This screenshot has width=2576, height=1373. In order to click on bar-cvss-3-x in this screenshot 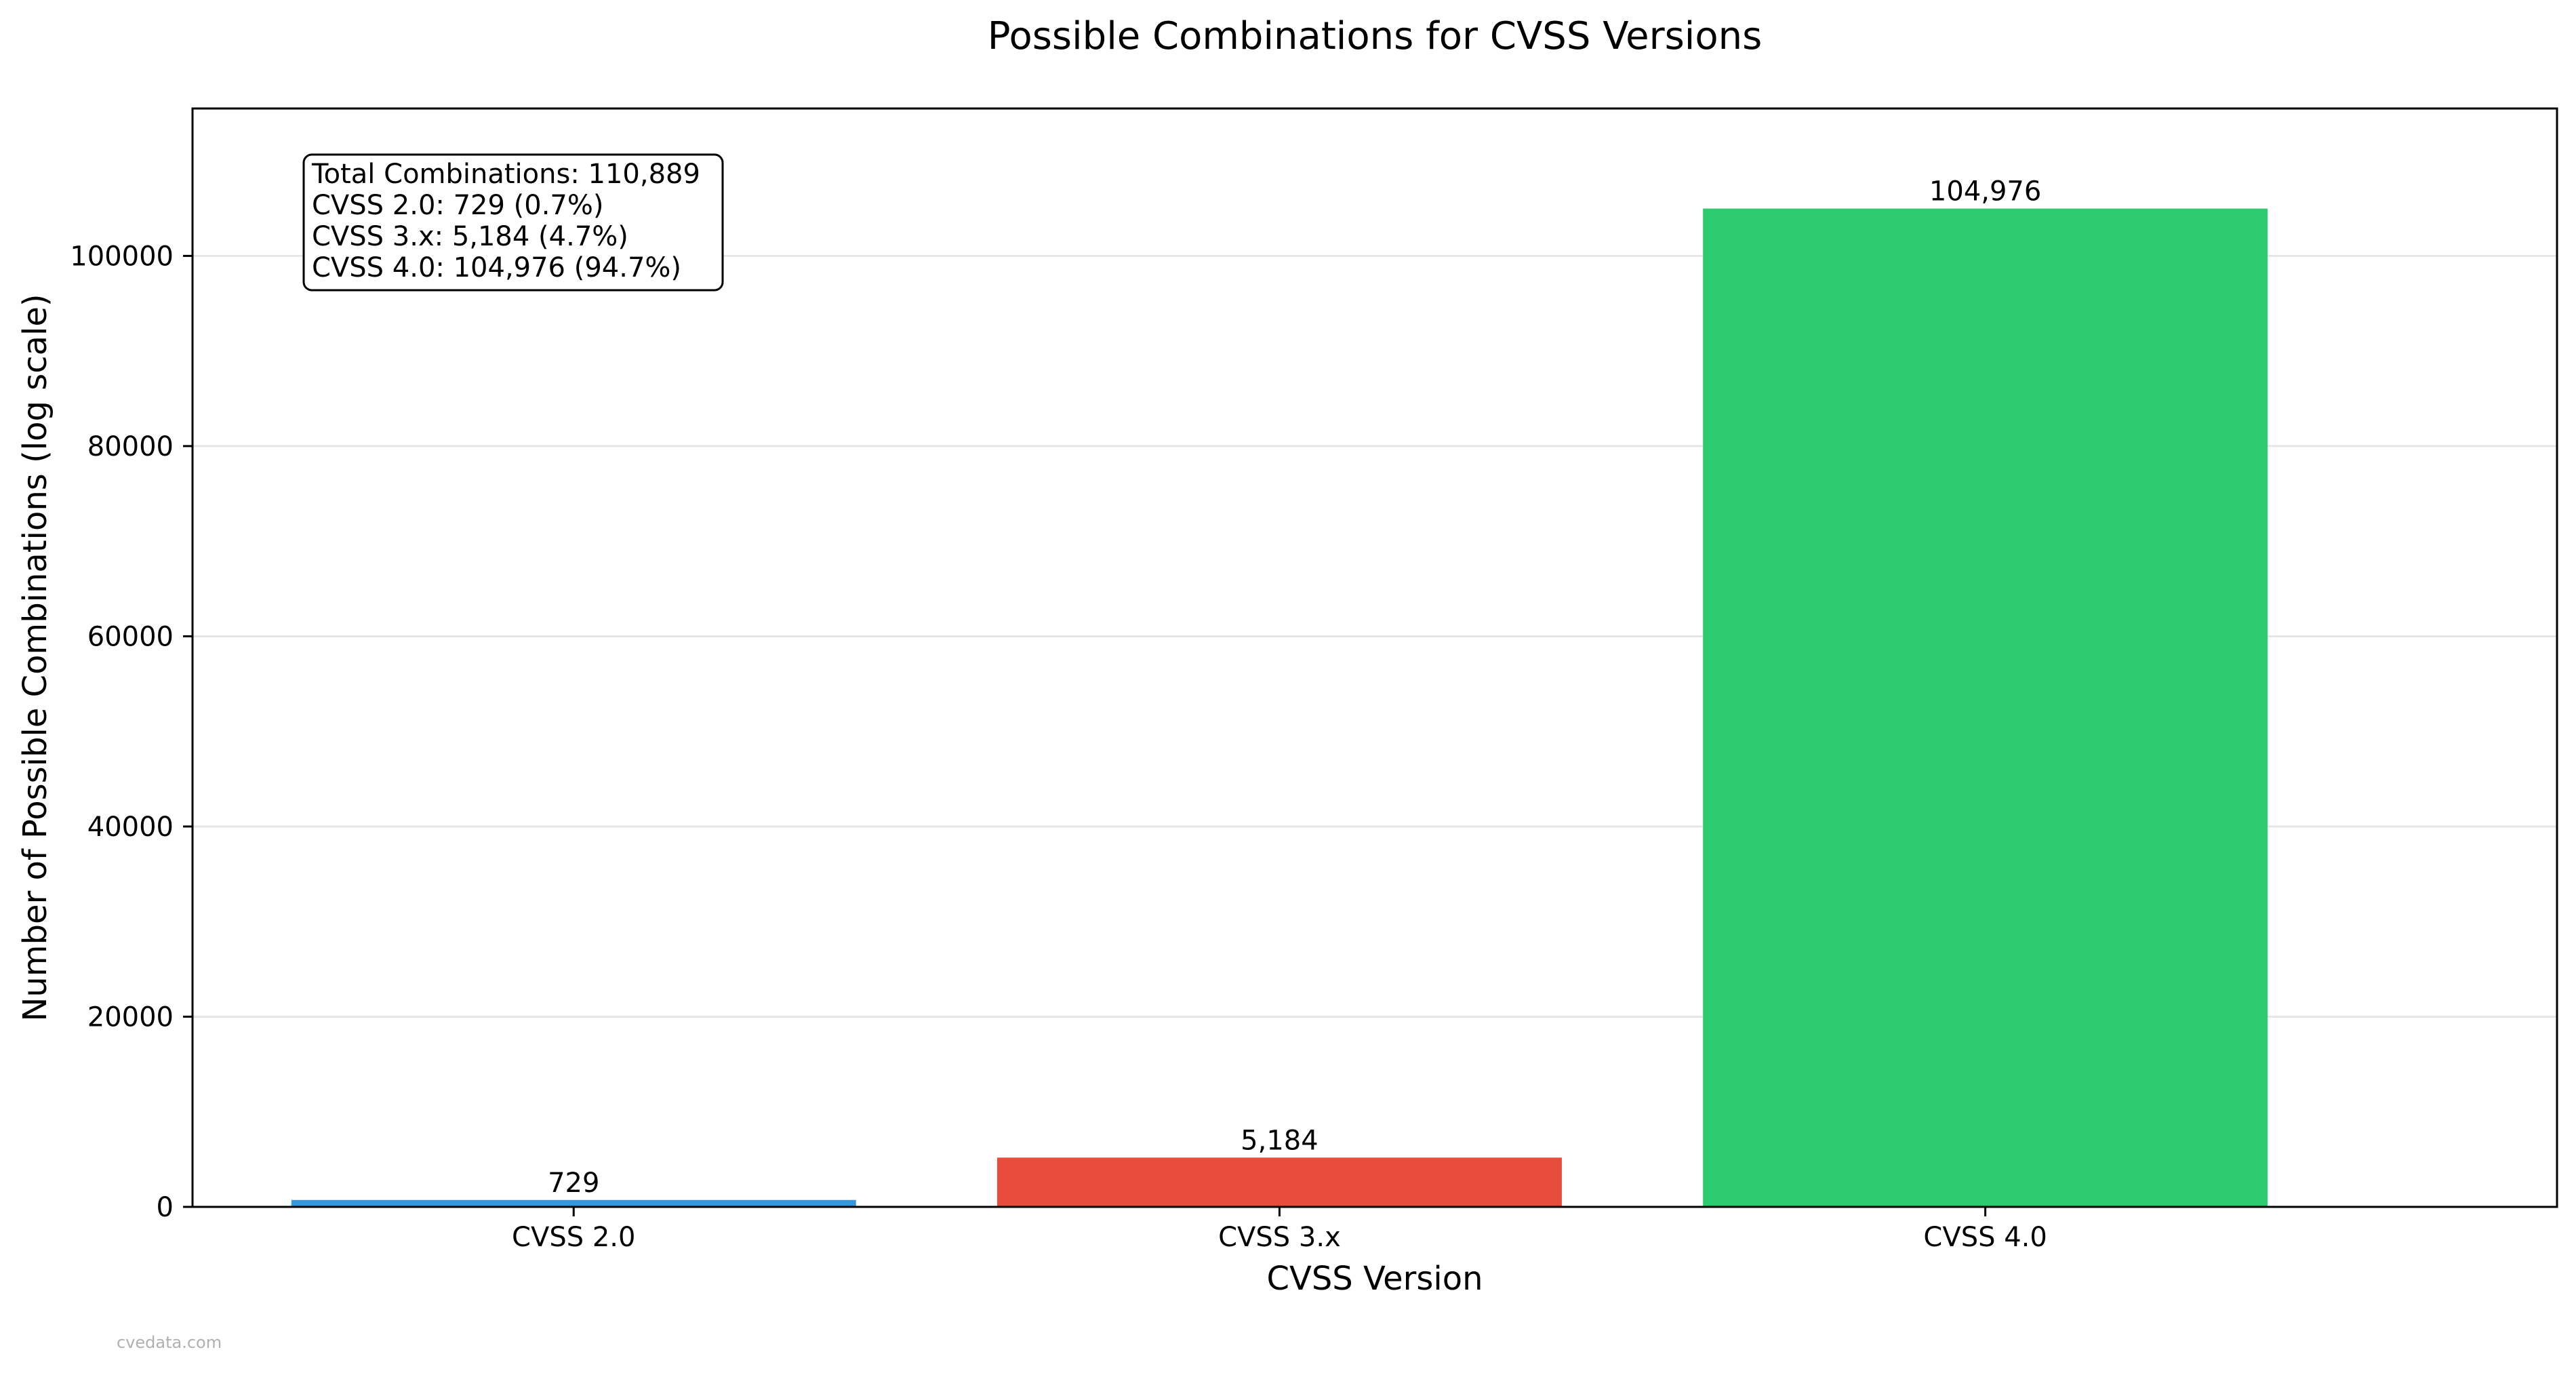, I will do `click(1279, 1182)`.